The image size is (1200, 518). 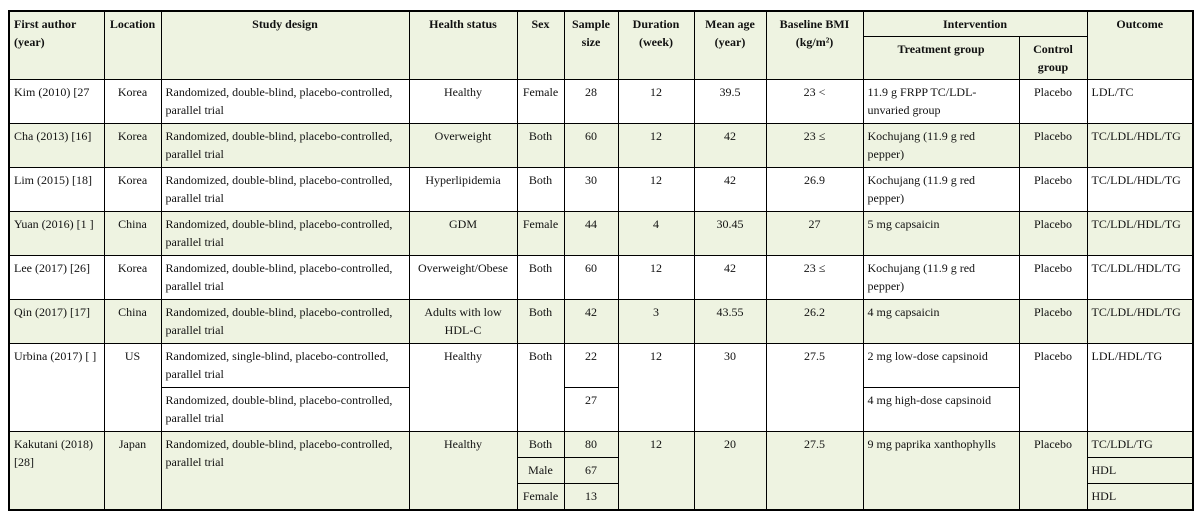 What do you see at coordinates (56, 45) in the screenshot?
I see `header-cell: First author (year)` at bounding box center [56, 45].